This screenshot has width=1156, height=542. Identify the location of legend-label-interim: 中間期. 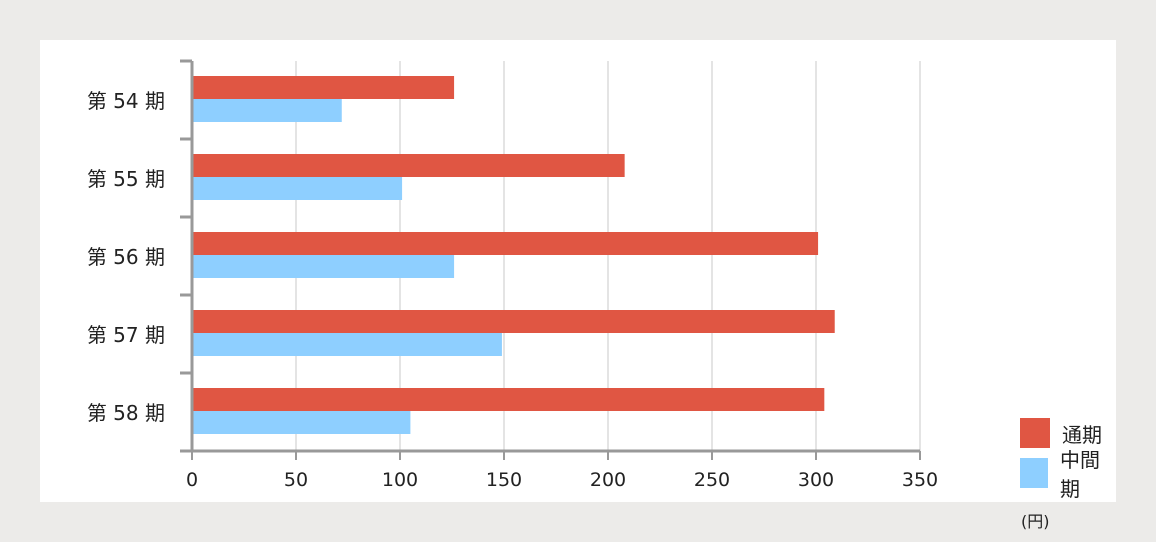
(1080, 474).